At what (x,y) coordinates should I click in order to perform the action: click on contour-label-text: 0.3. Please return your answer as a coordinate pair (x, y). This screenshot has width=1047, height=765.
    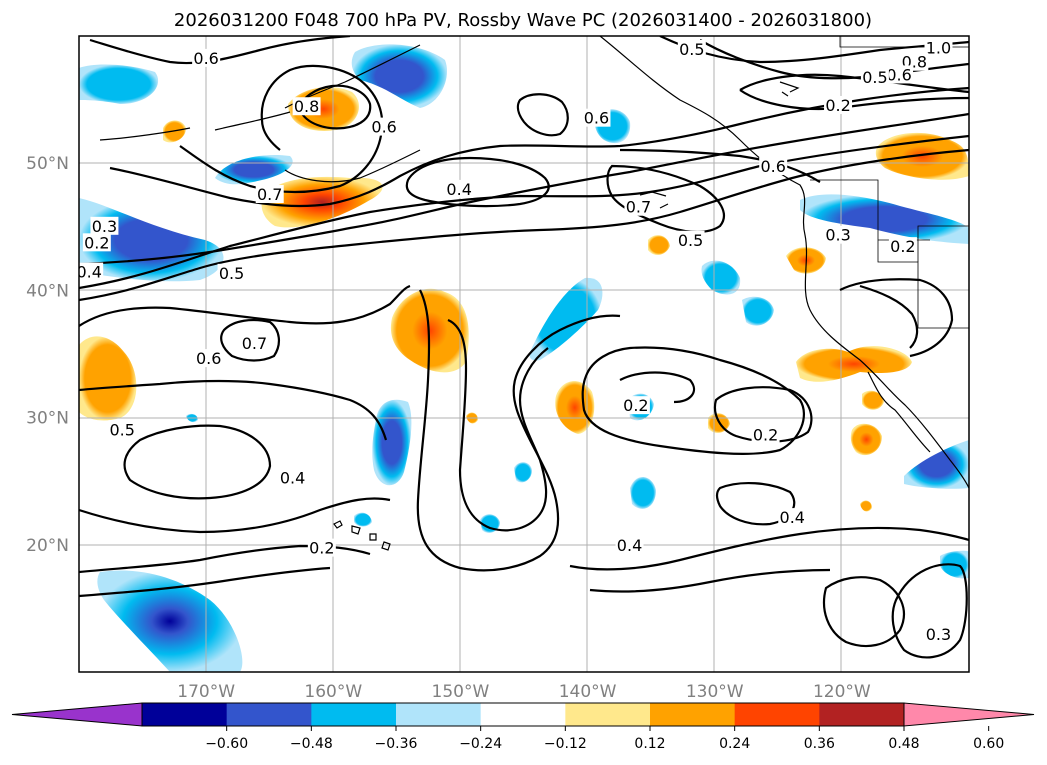
    Looking at the image, I should click on (104, 226).